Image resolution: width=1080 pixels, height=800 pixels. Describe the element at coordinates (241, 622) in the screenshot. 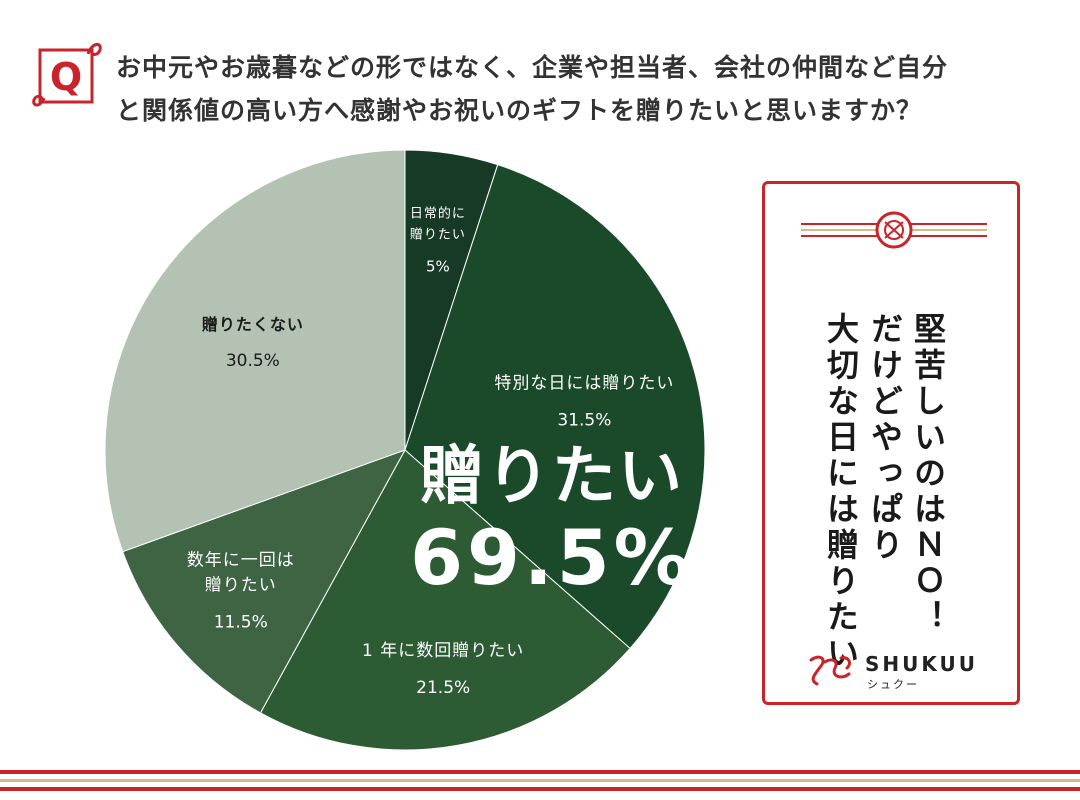

I see `slice-value: 11.5%` at that location.